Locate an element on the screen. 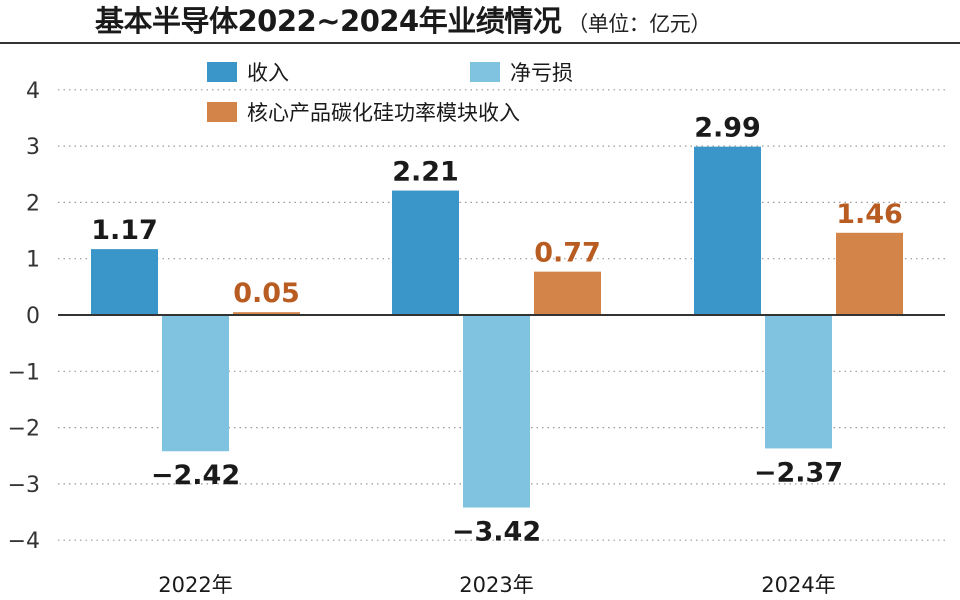 This screenshot has width=960, height=600. data-label: 0.77 is located at coordinates (567, 253).